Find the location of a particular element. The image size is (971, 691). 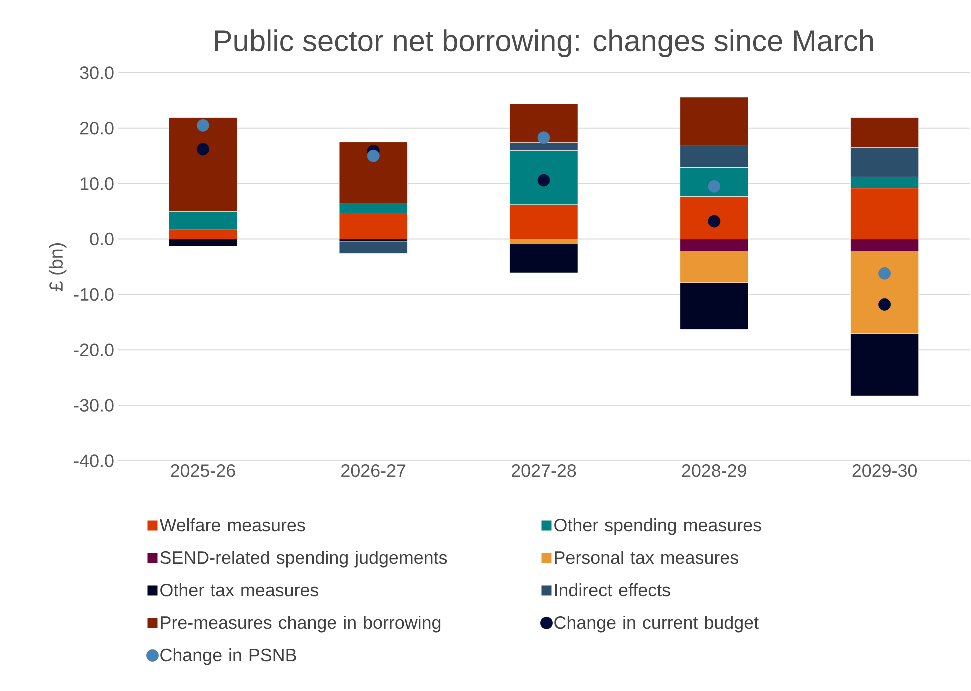

chart-title: Public sector net borrowing: changes since March is located at coordinates (544, 44).